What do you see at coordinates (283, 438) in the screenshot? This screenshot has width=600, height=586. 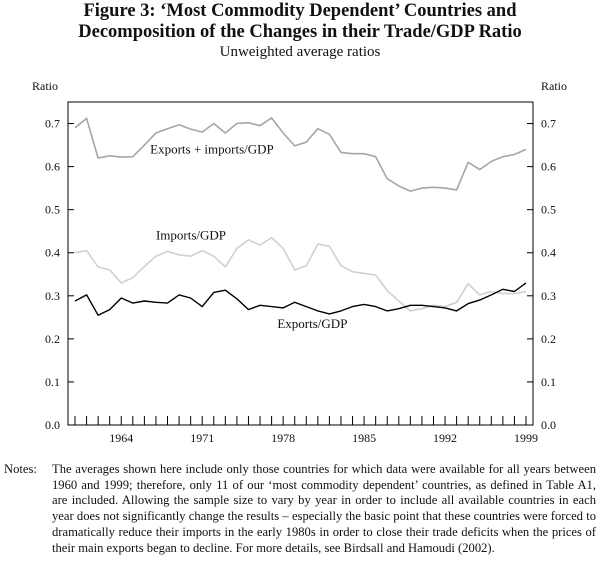 I see `x-tick-label: 1978` at bounding box center [283, 438].